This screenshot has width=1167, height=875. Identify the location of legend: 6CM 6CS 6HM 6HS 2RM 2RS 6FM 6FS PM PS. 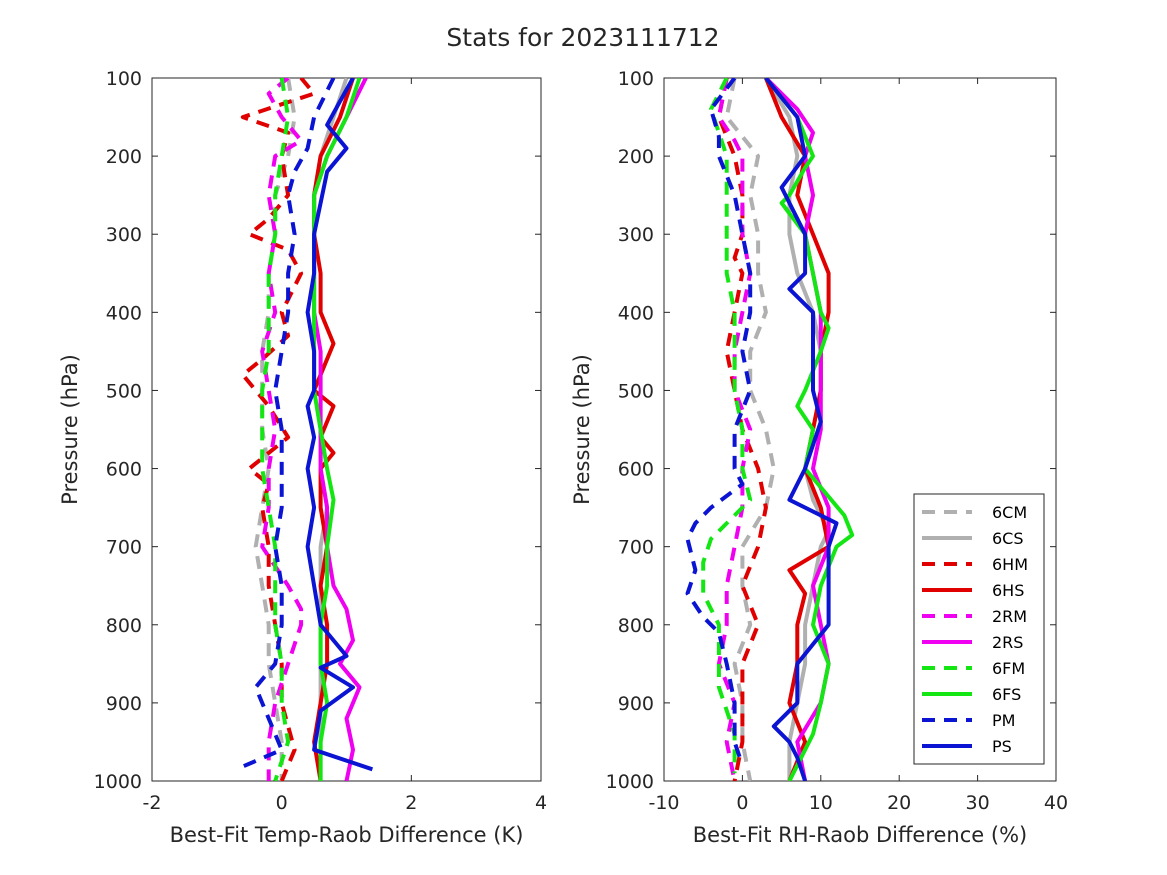
(979, 629).